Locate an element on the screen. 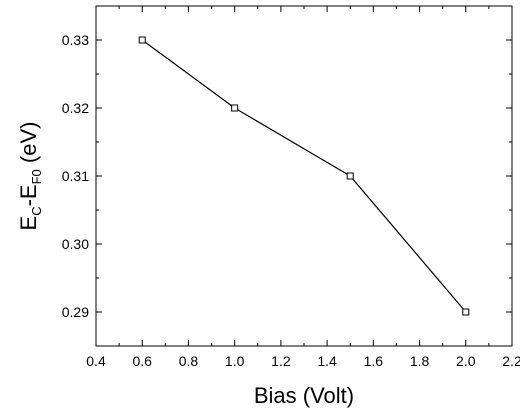 The height and width of the screenshot is (413, 520). x-tick-label: 2.0 is located at coordinates (466, 361).